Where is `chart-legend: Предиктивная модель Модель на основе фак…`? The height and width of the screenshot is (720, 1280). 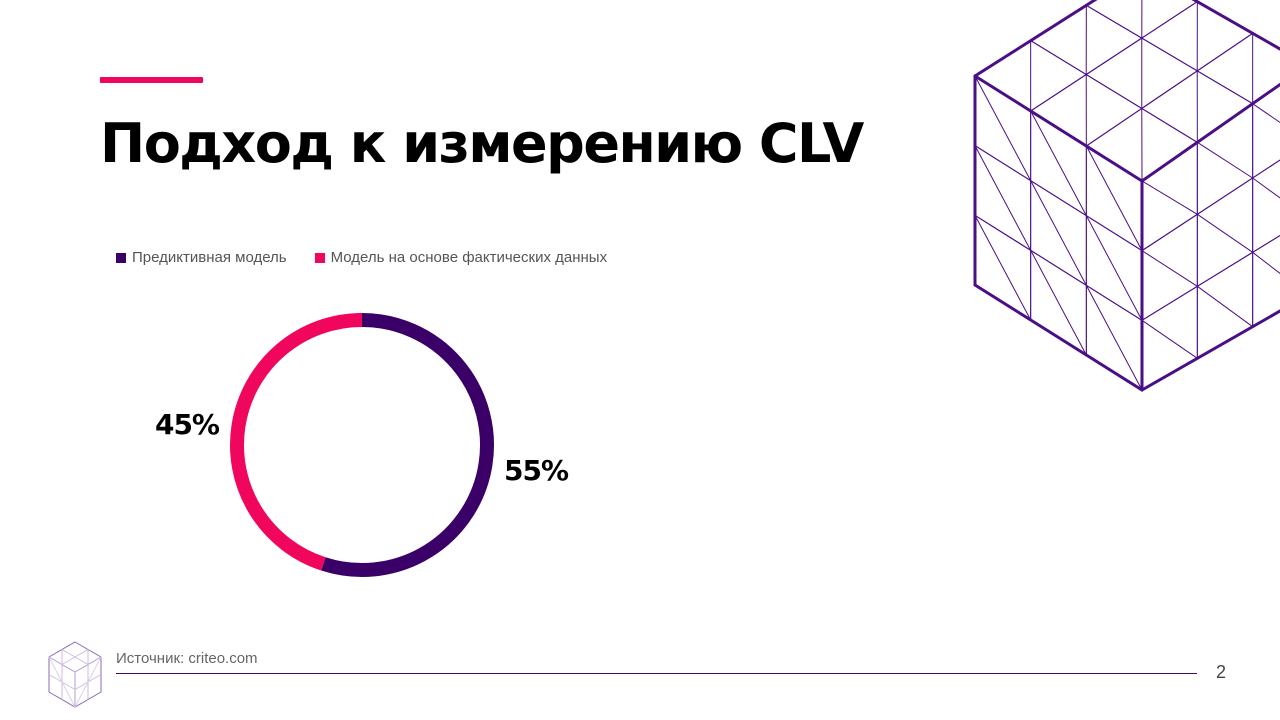
chart-legend: Предиктивная модель Модель на основе фак… is located at coordinates (361, 257).